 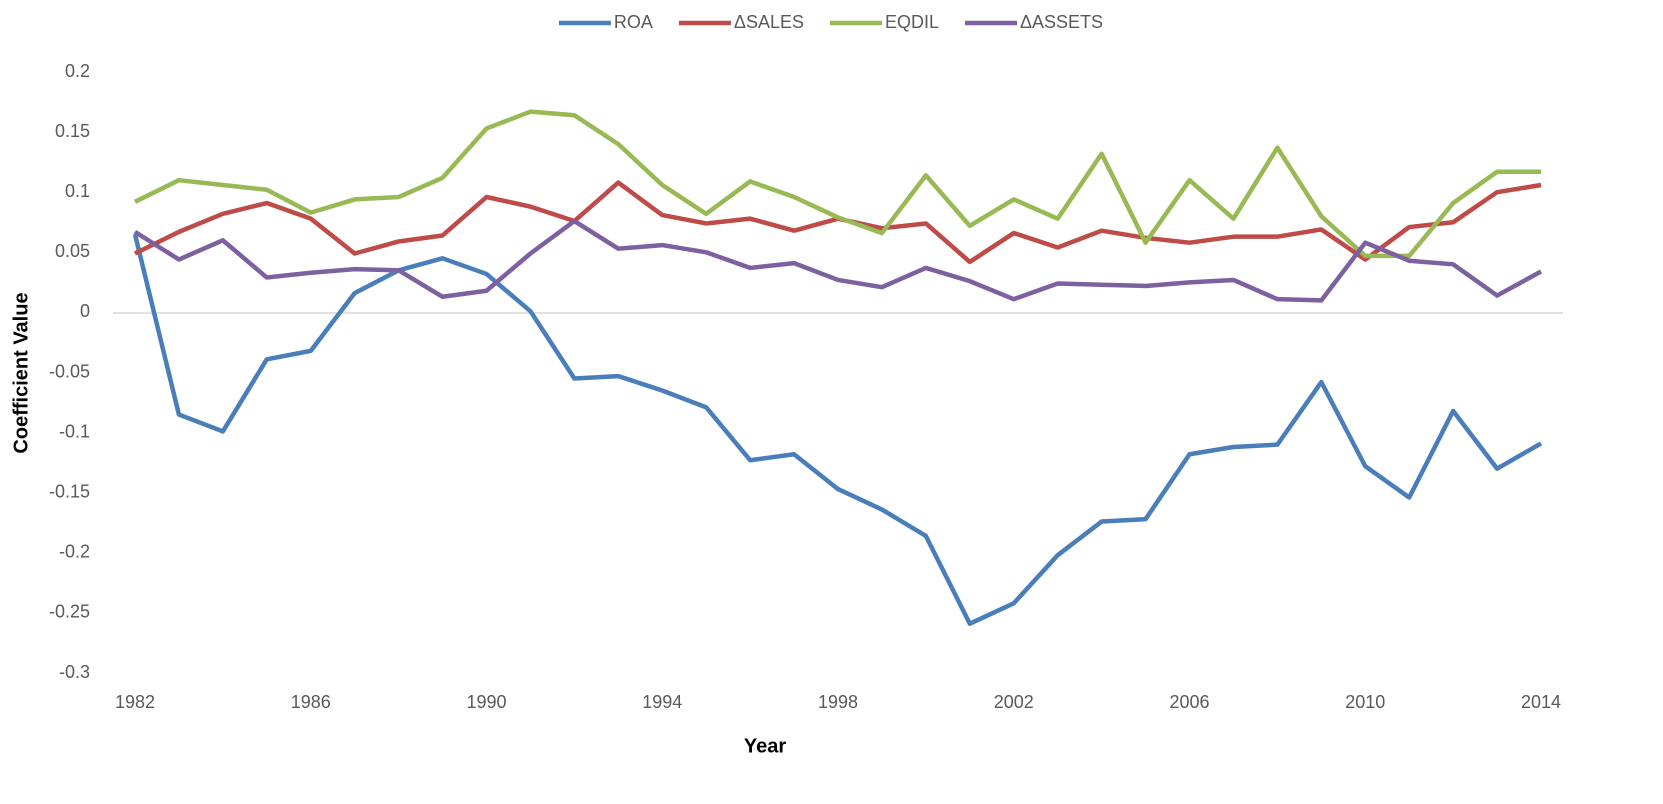 I want to click on x-tick-label: 2006, so click(x=1189, y=702).